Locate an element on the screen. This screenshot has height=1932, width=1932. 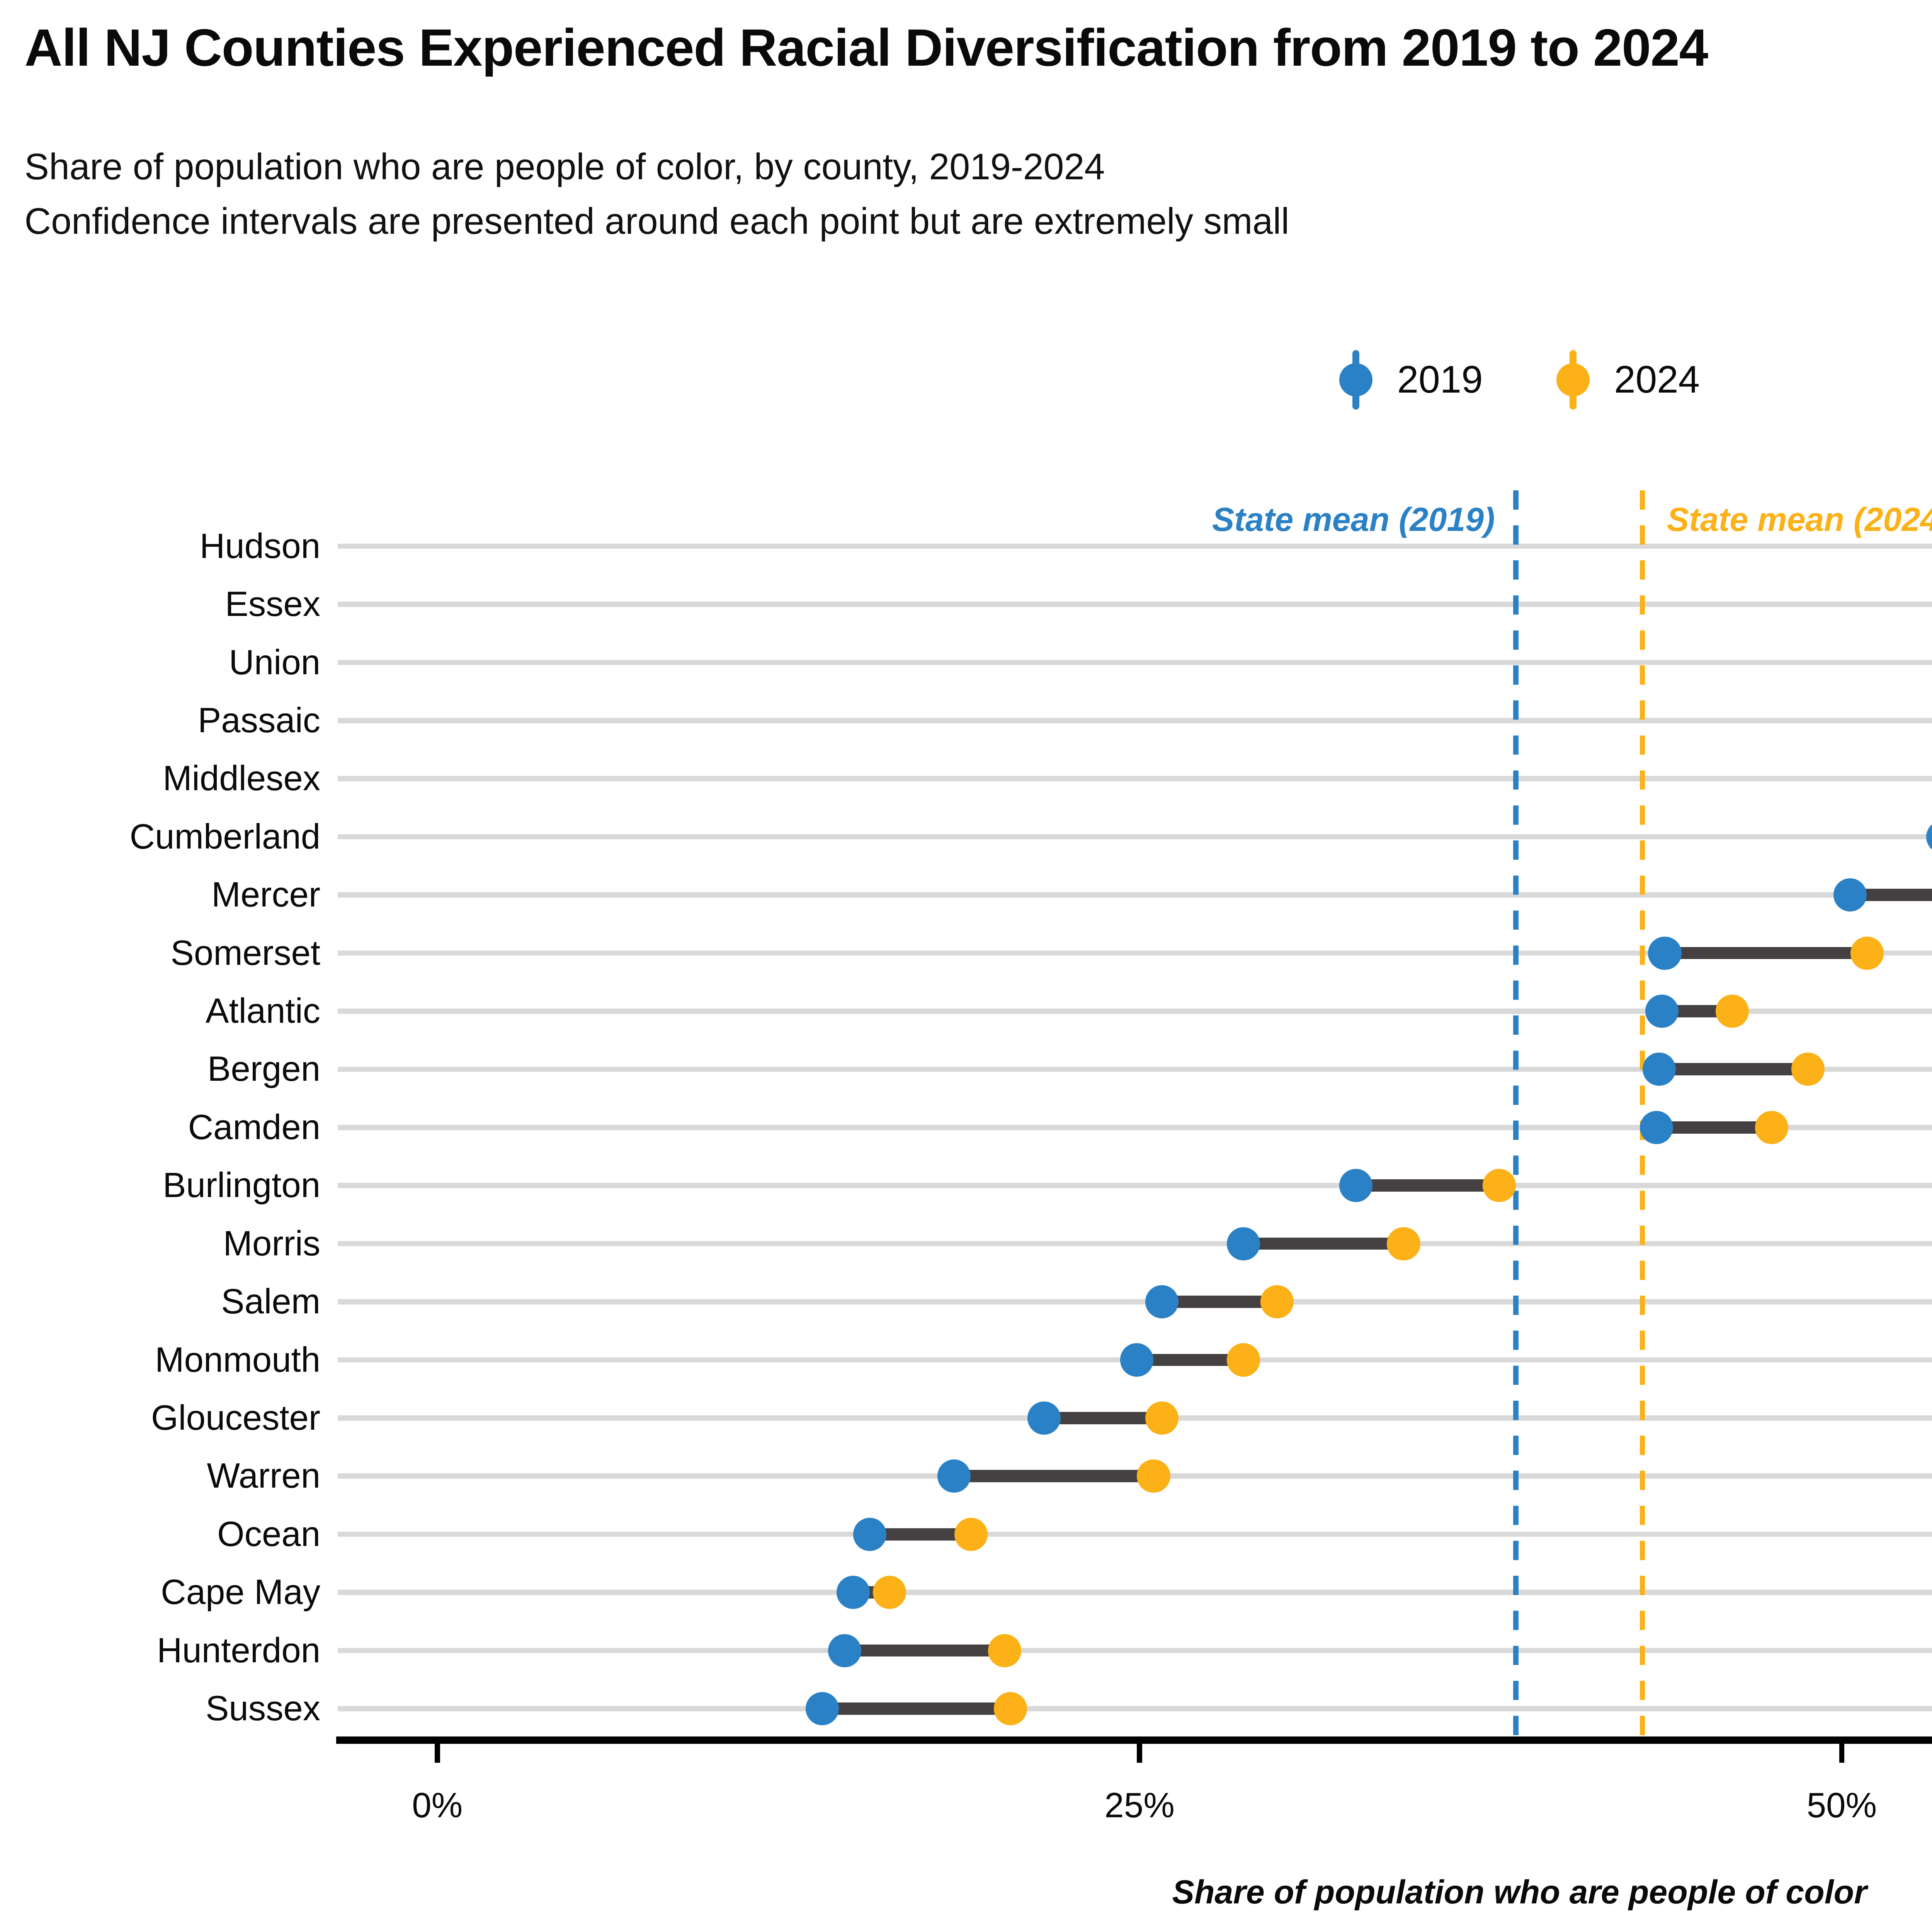
county-label-union: Union is located at coordinates (275, 663).